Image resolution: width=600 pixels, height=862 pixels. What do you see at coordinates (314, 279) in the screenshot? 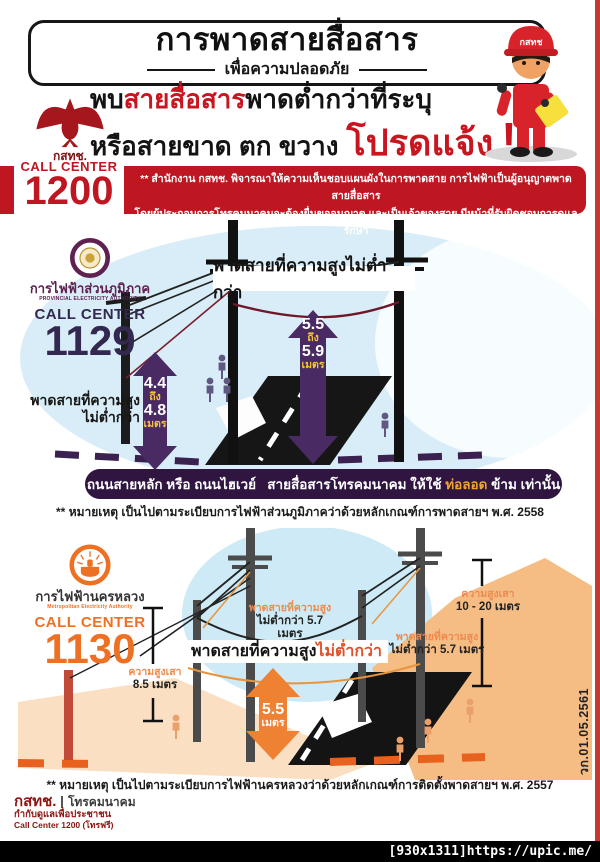
I see `pea-cable-height-label: พาดสายที่ความสูงไม่ต่ำกว่า` at bounding box center [314, 279].